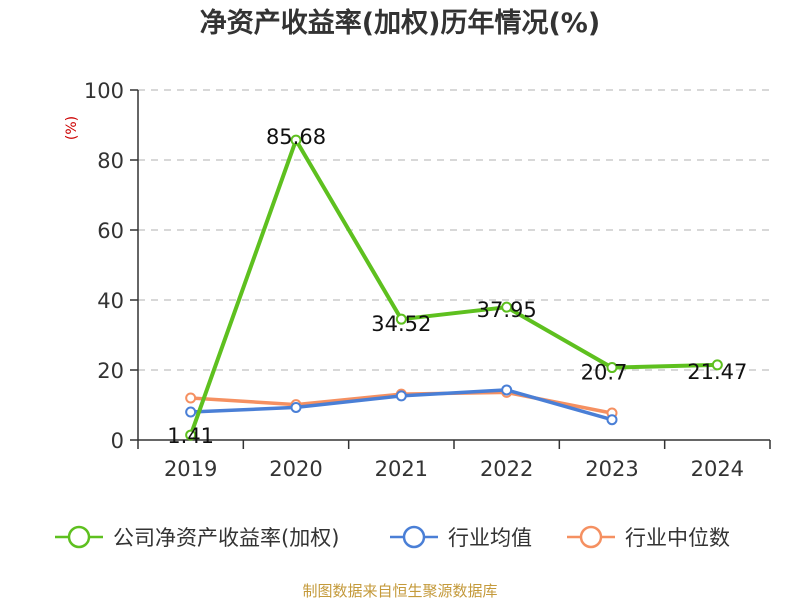  I want to click on legend-item-2: 行业中位数, so click(648, 537).